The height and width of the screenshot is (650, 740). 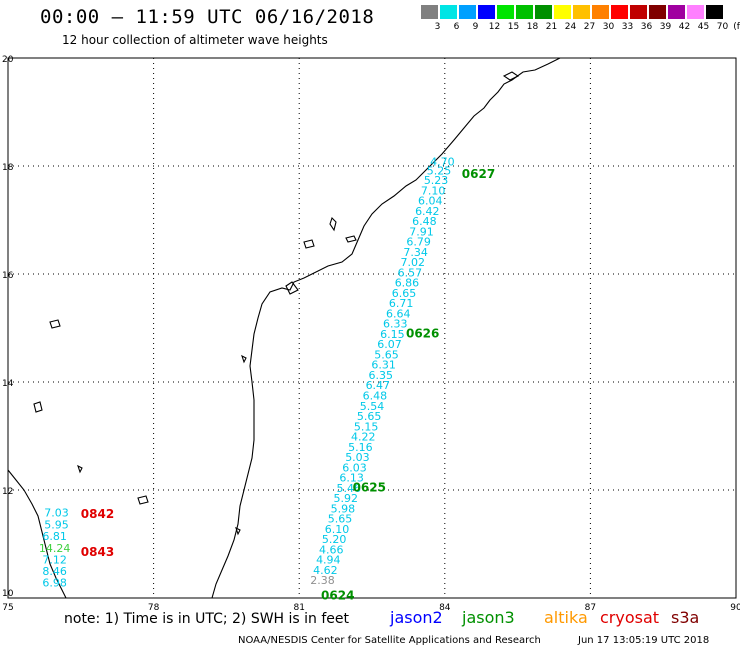 What do you see at coordinates (665, 27) in the screenshot?
I see `scale-label-39: 39` at bounding box center [665, 27].